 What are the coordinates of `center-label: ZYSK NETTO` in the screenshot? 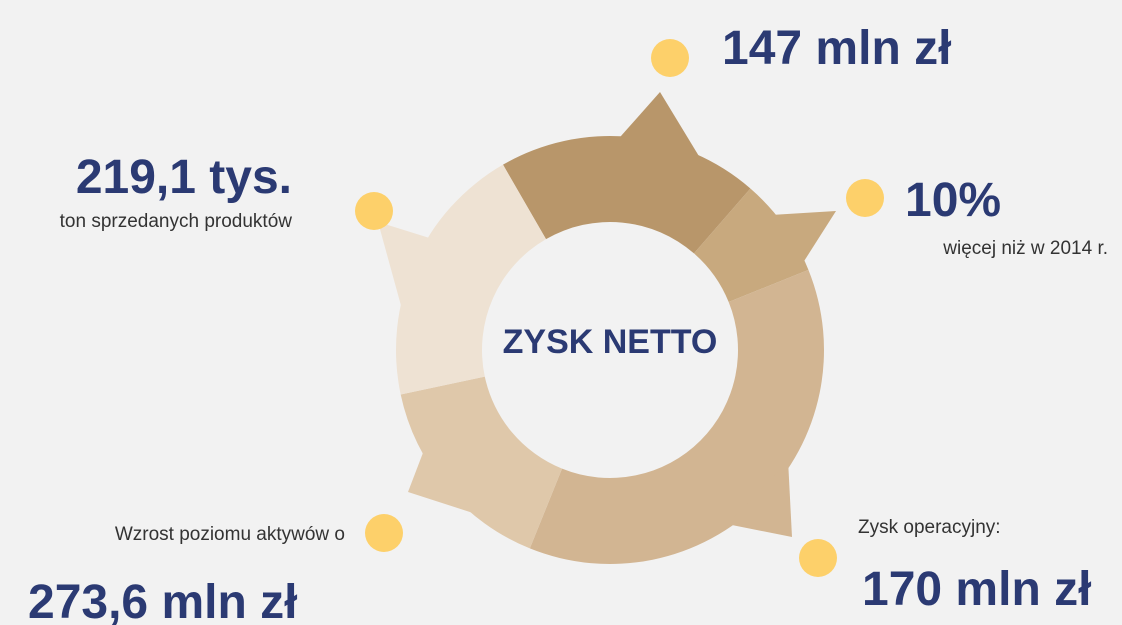 It's located at (610, 342).